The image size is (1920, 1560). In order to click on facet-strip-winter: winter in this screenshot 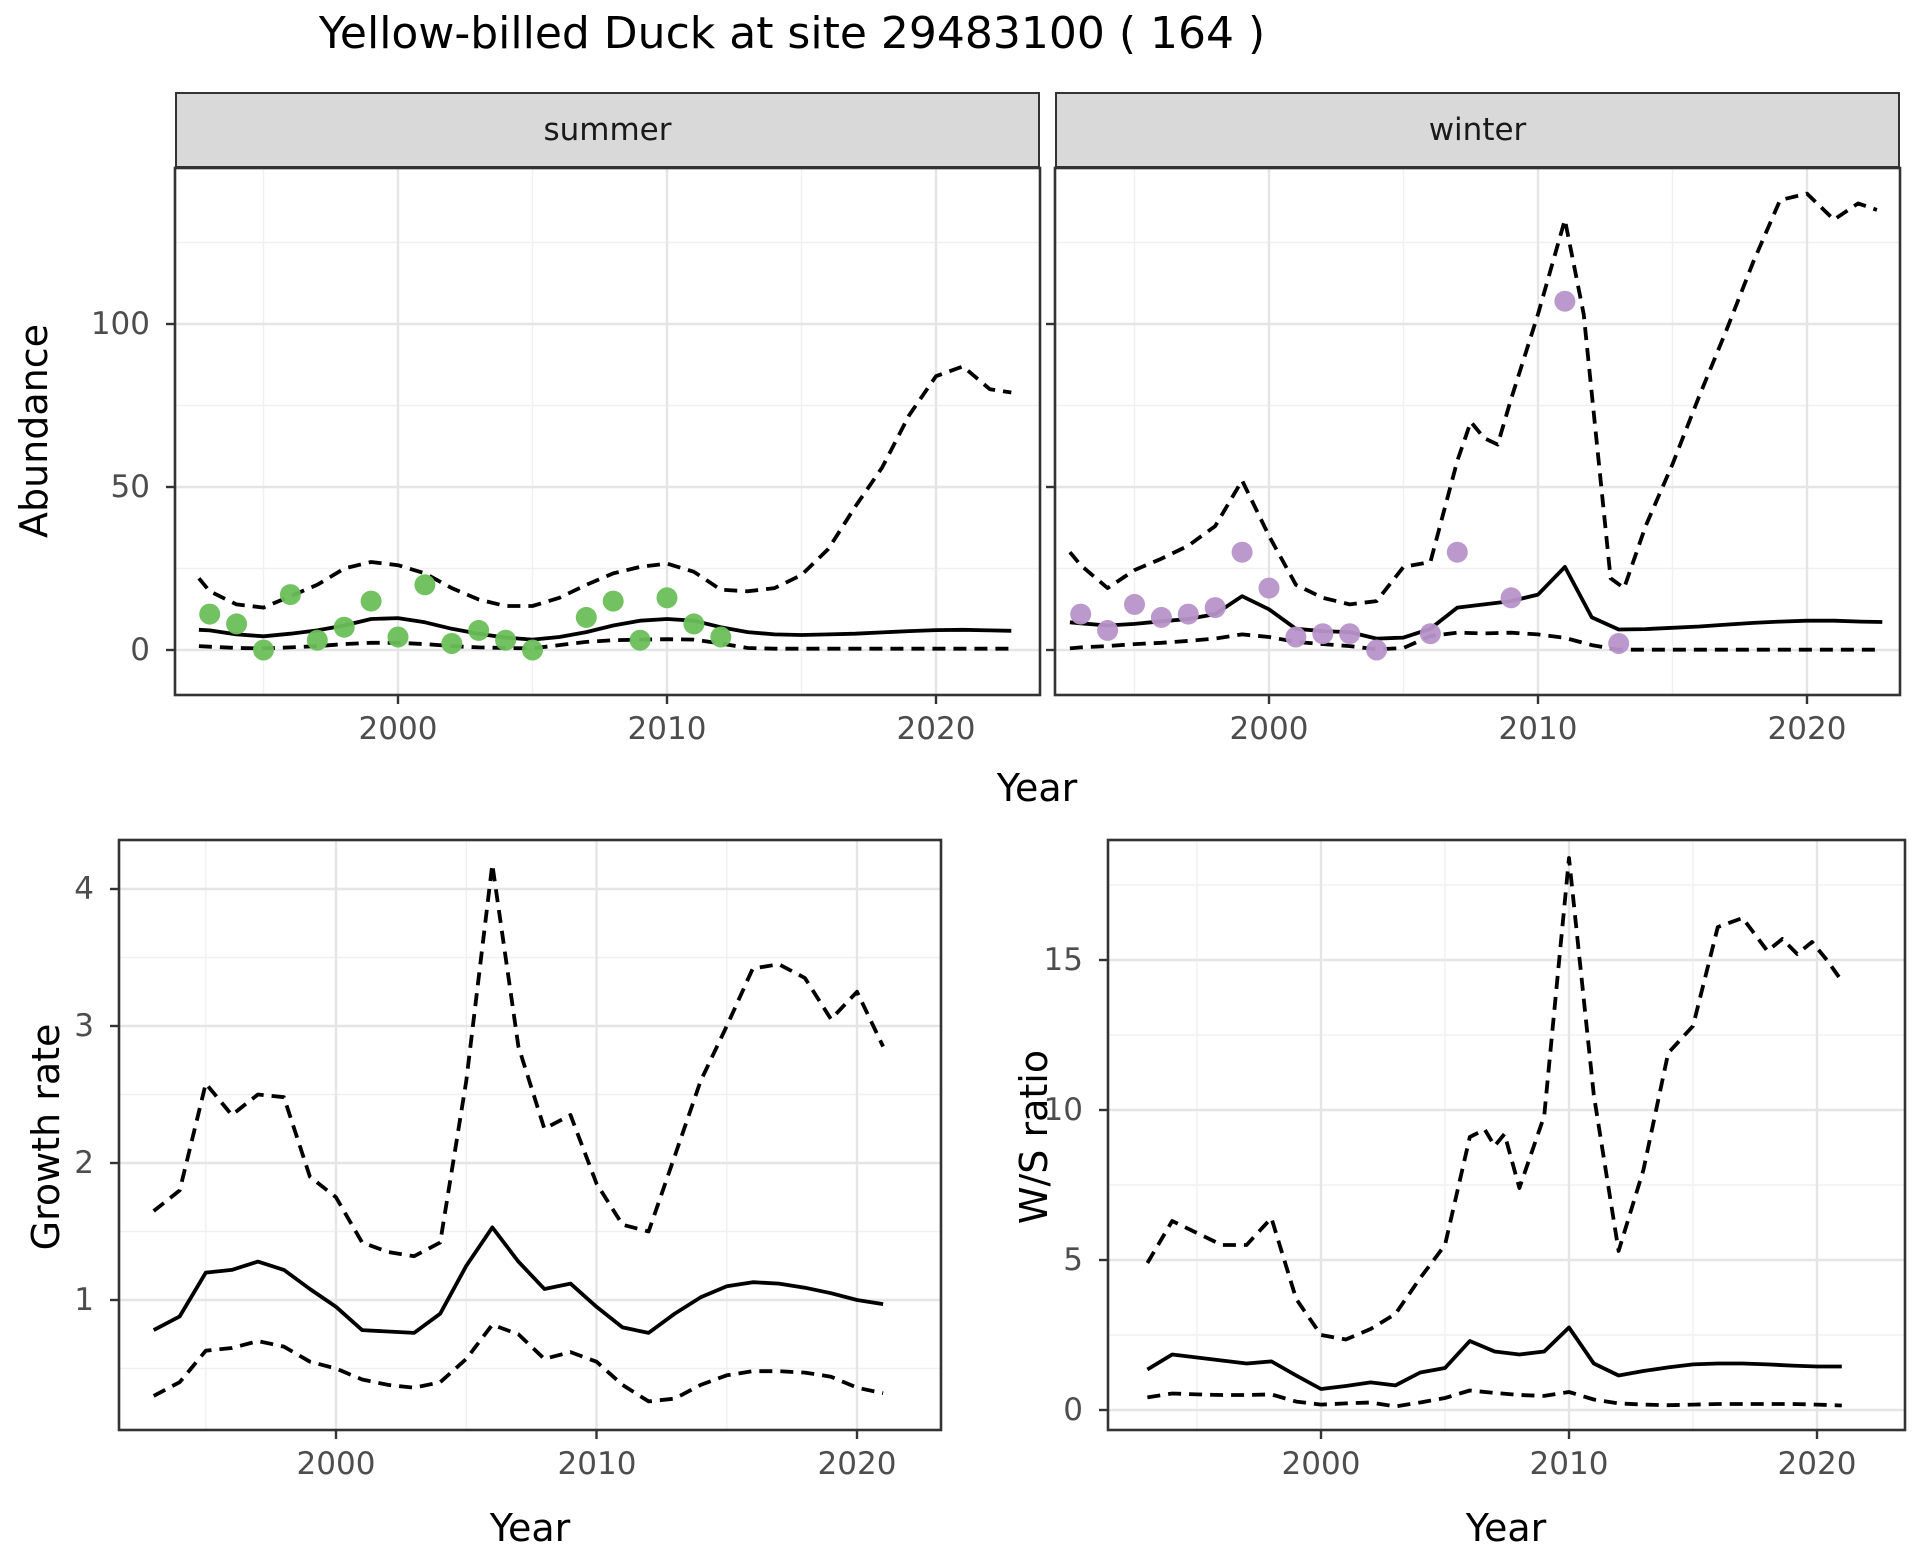, I will do `click(1477, 130)`.